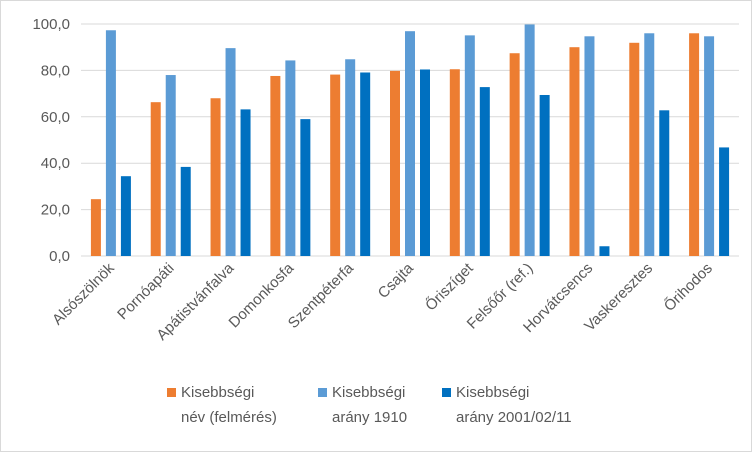 This screenshot has height=452, width=752. What do you see at coordinates (724, 201) in the screenshot?
I see `bar-3-Őrihodos` at bounding box center [724, 201].